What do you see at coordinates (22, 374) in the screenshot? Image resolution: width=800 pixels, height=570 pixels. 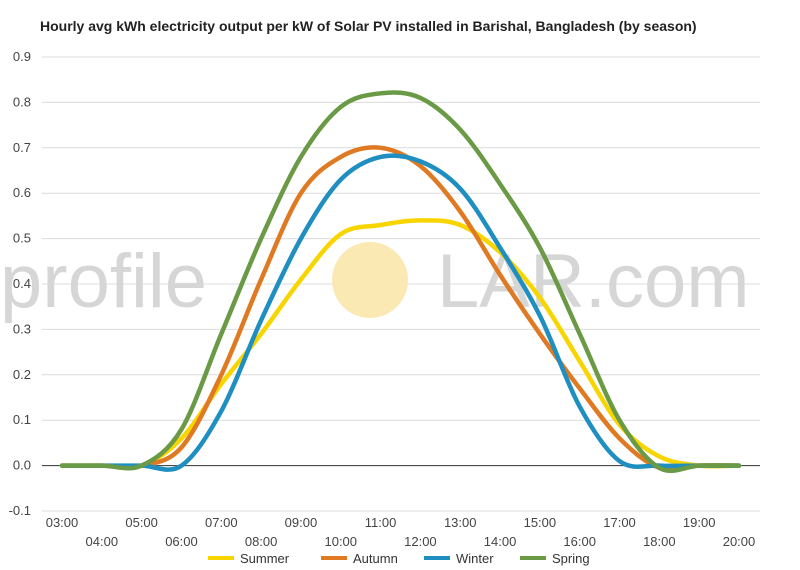 I see `y-tick-label: 0.2` at bounding box center [22, 374].